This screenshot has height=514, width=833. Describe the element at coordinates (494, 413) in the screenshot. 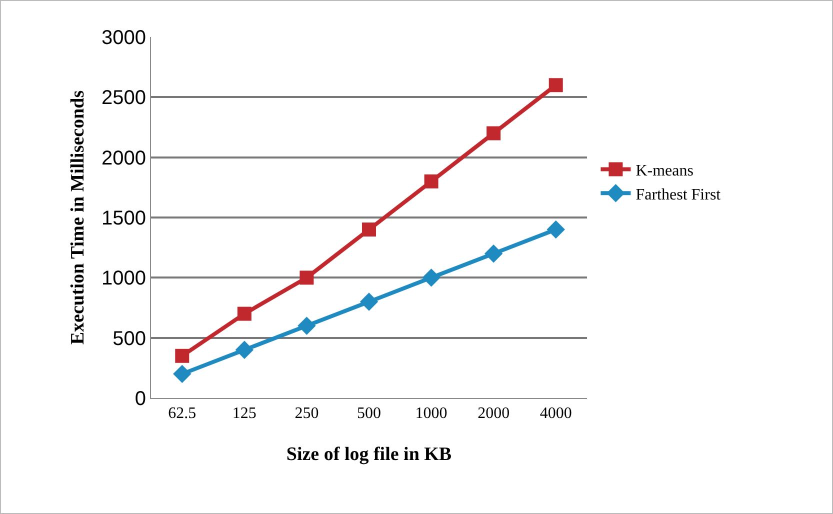

I see `x-tick-label: 2000` at that location.